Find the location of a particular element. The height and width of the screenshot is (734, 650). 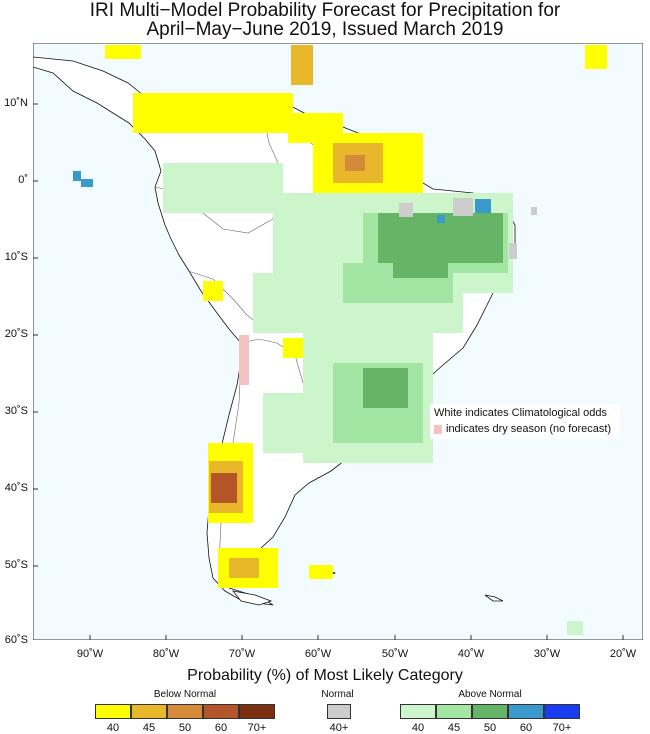

legend-box-normal is located at coordinates (339, 711).